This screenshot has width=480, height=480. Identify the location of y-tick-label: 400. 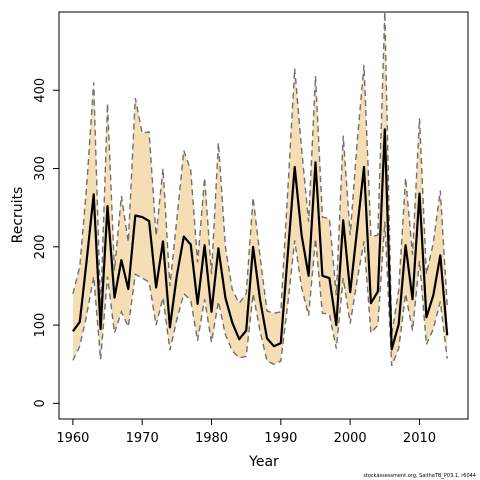
(40, 90).